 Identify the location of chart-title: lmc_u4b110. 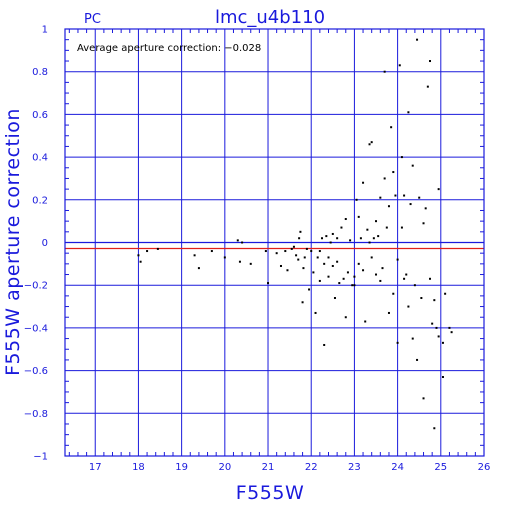
(270, 17).